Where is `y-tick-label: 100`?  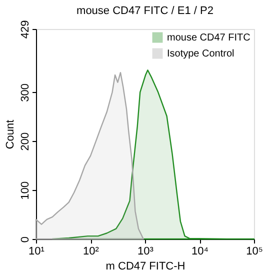 y-tick-label: 100 is located at coordinates (26, 190).